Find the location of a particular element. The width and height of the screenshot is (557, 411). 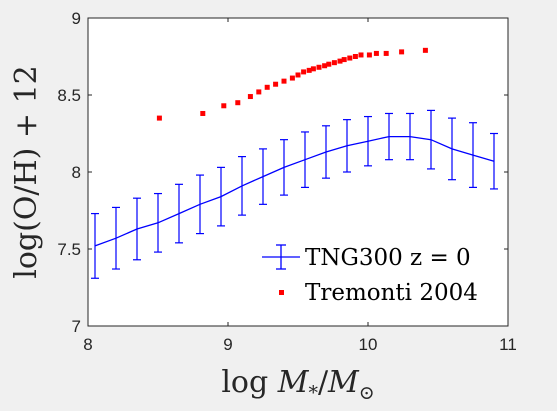

y-tick-label: 9 is located at coordinates (76, 18).